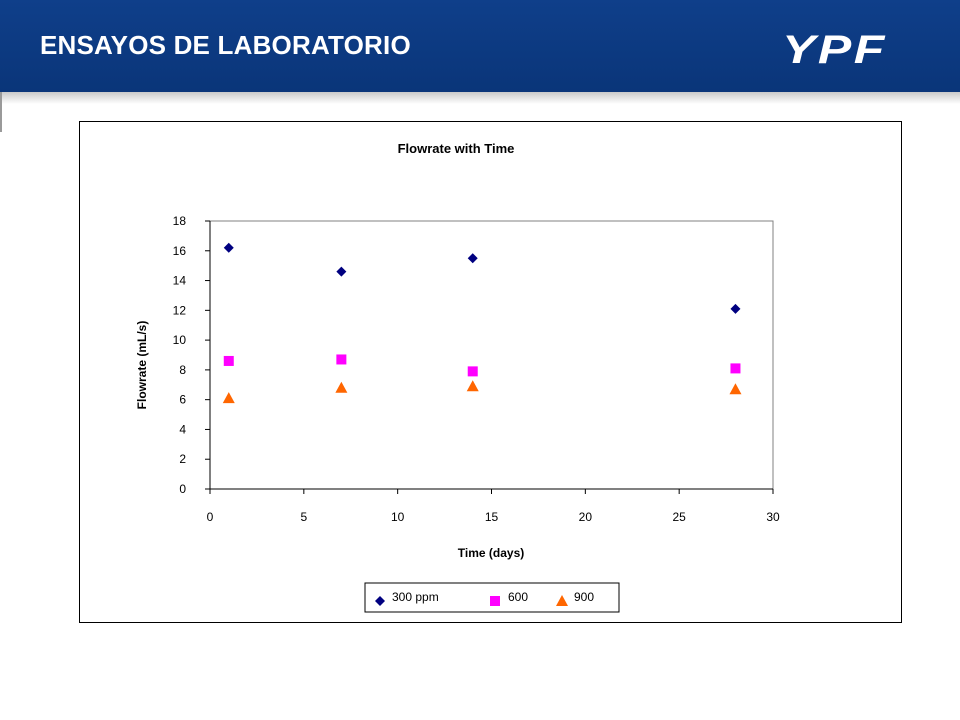 This screenshot has width=960, height=720. What do you see at coordinates (303, 517) in the screenshot?
I see `x-tick-label: 5` at bounding box center [303, 517].